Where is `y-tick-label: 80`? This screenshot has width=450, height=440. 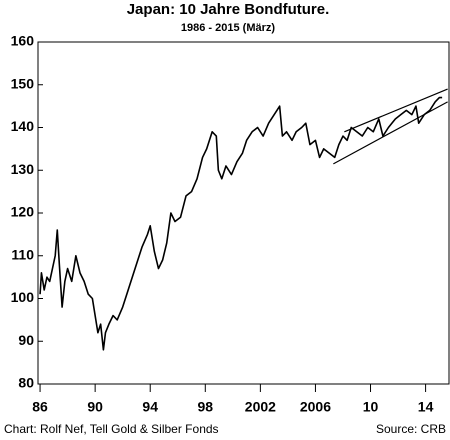
y-tick-label: 80 is located at coordinates (26, 383).